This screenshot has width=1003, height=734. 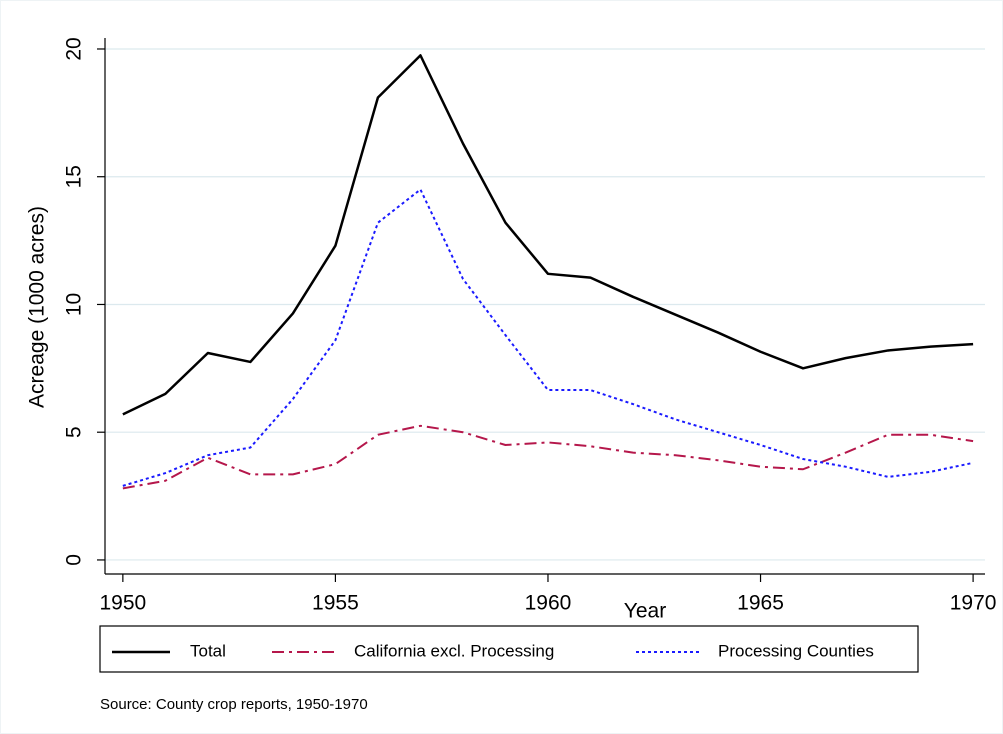 I want to click on x-tick-label: 1960, so click(x=548, y=603).